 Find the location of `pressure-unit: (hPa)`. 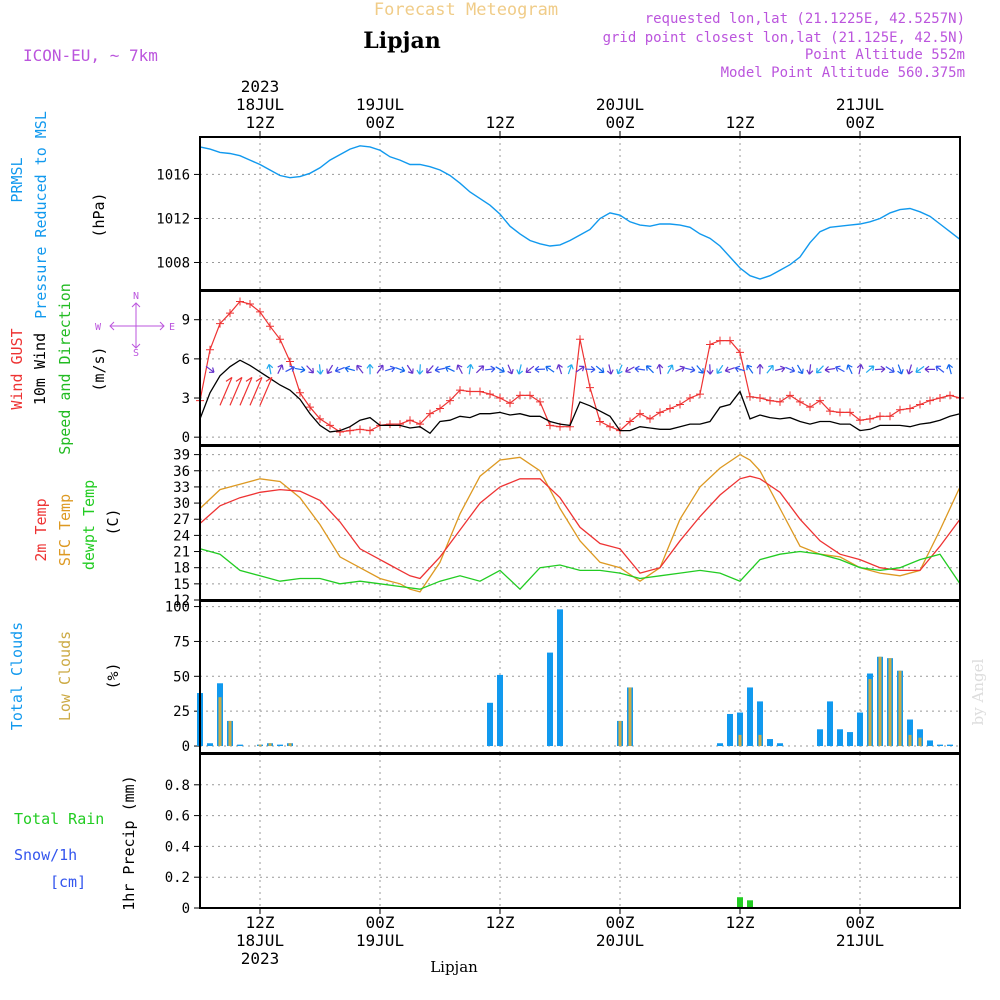

pressure-unit: (hPa) is located at coordinates (99, 214).